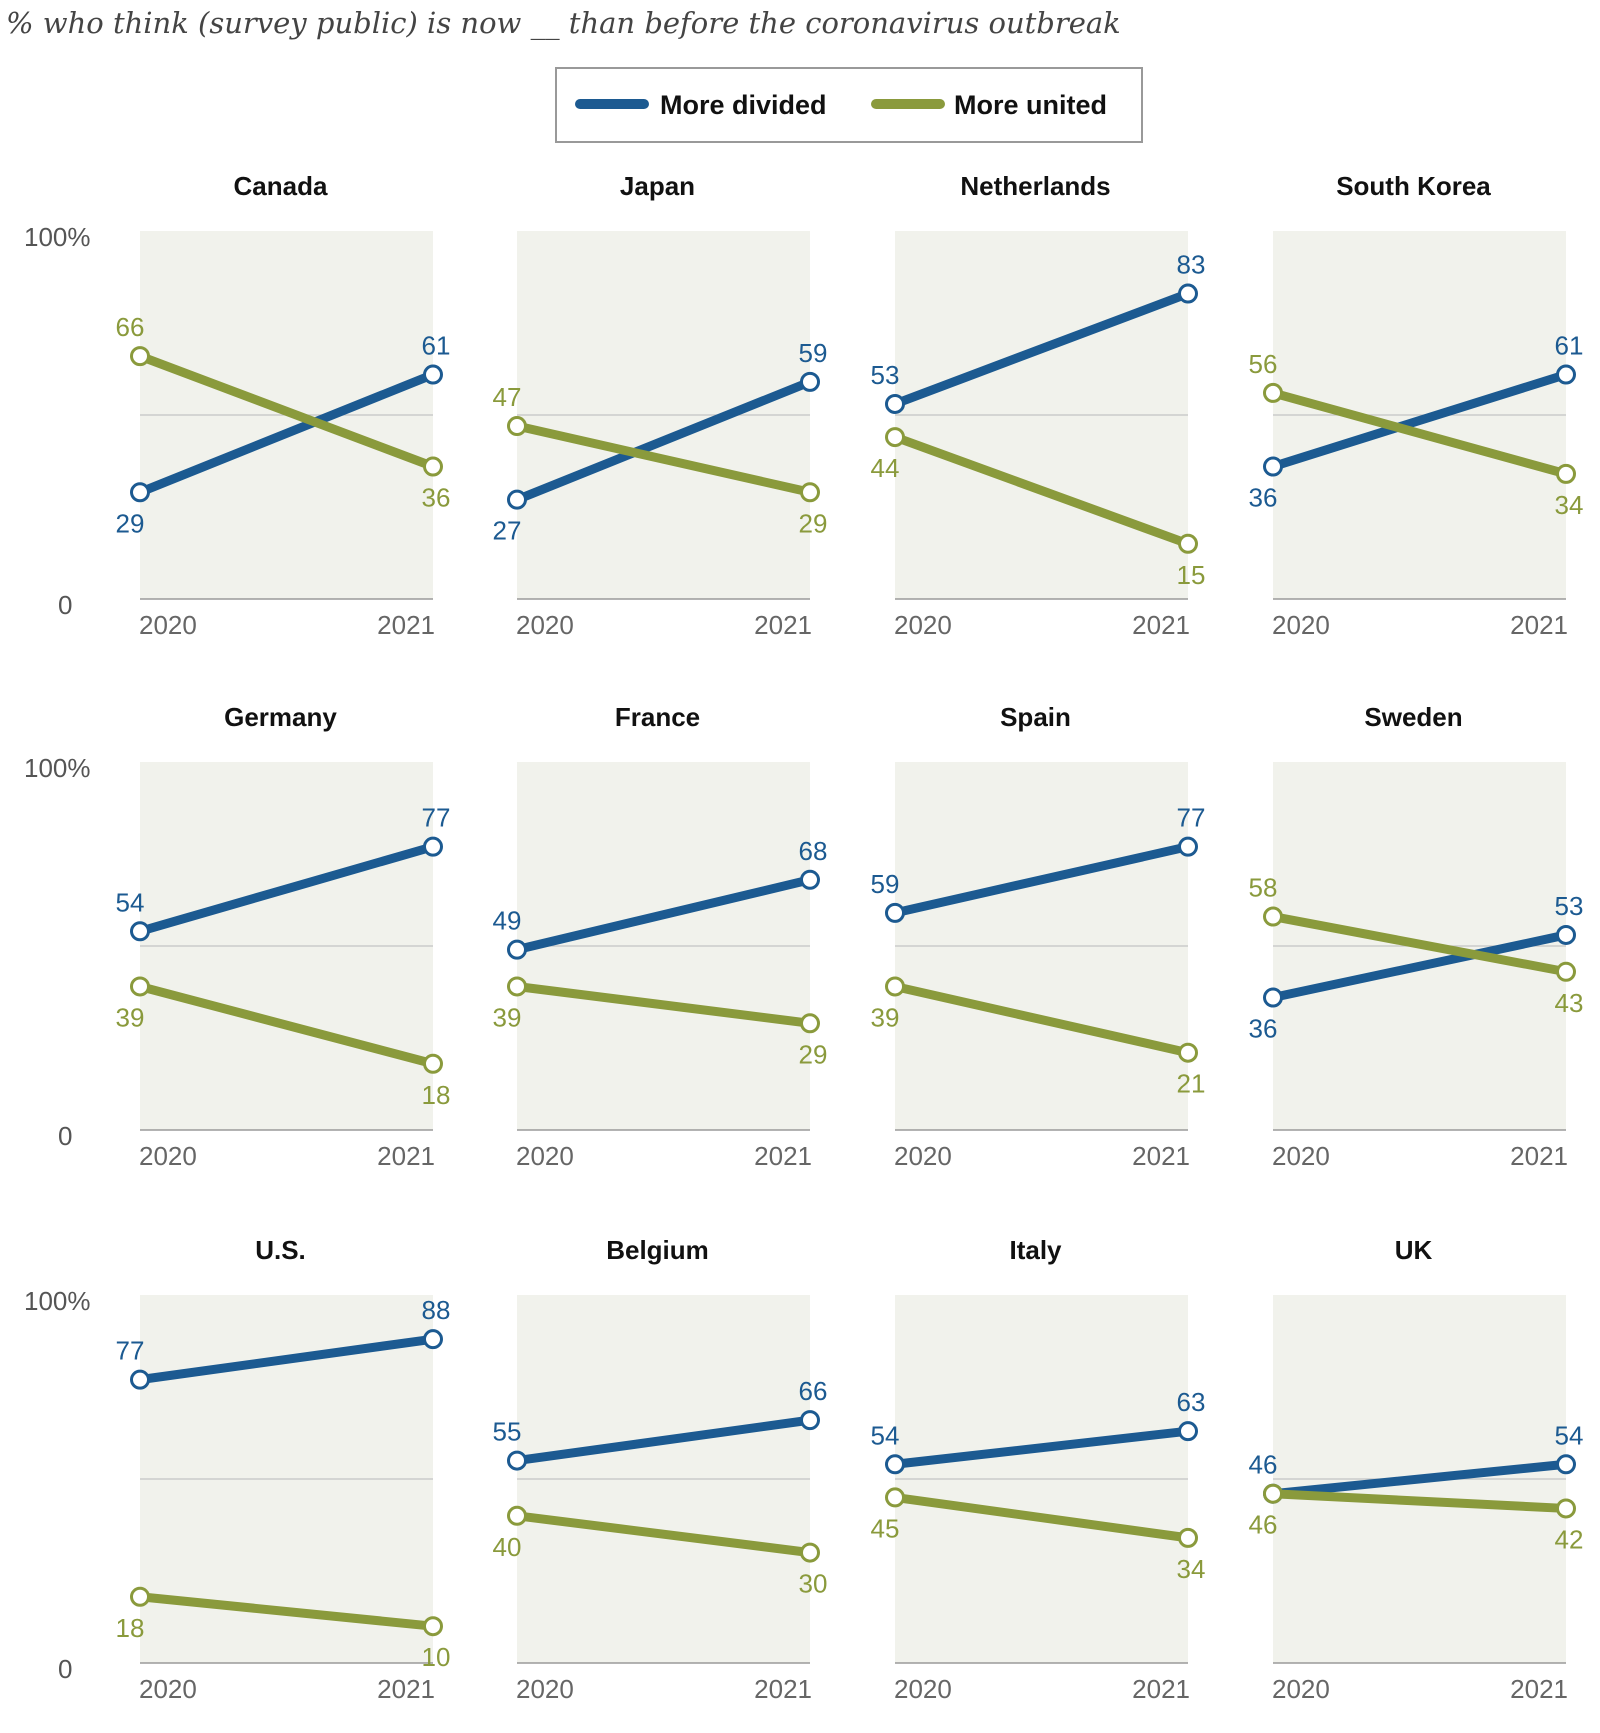  What do you see at coordinates (1263, 1029) in the screenshot?
I see `data-label-more-divided: 36` at bounding box center [1263, 1029].